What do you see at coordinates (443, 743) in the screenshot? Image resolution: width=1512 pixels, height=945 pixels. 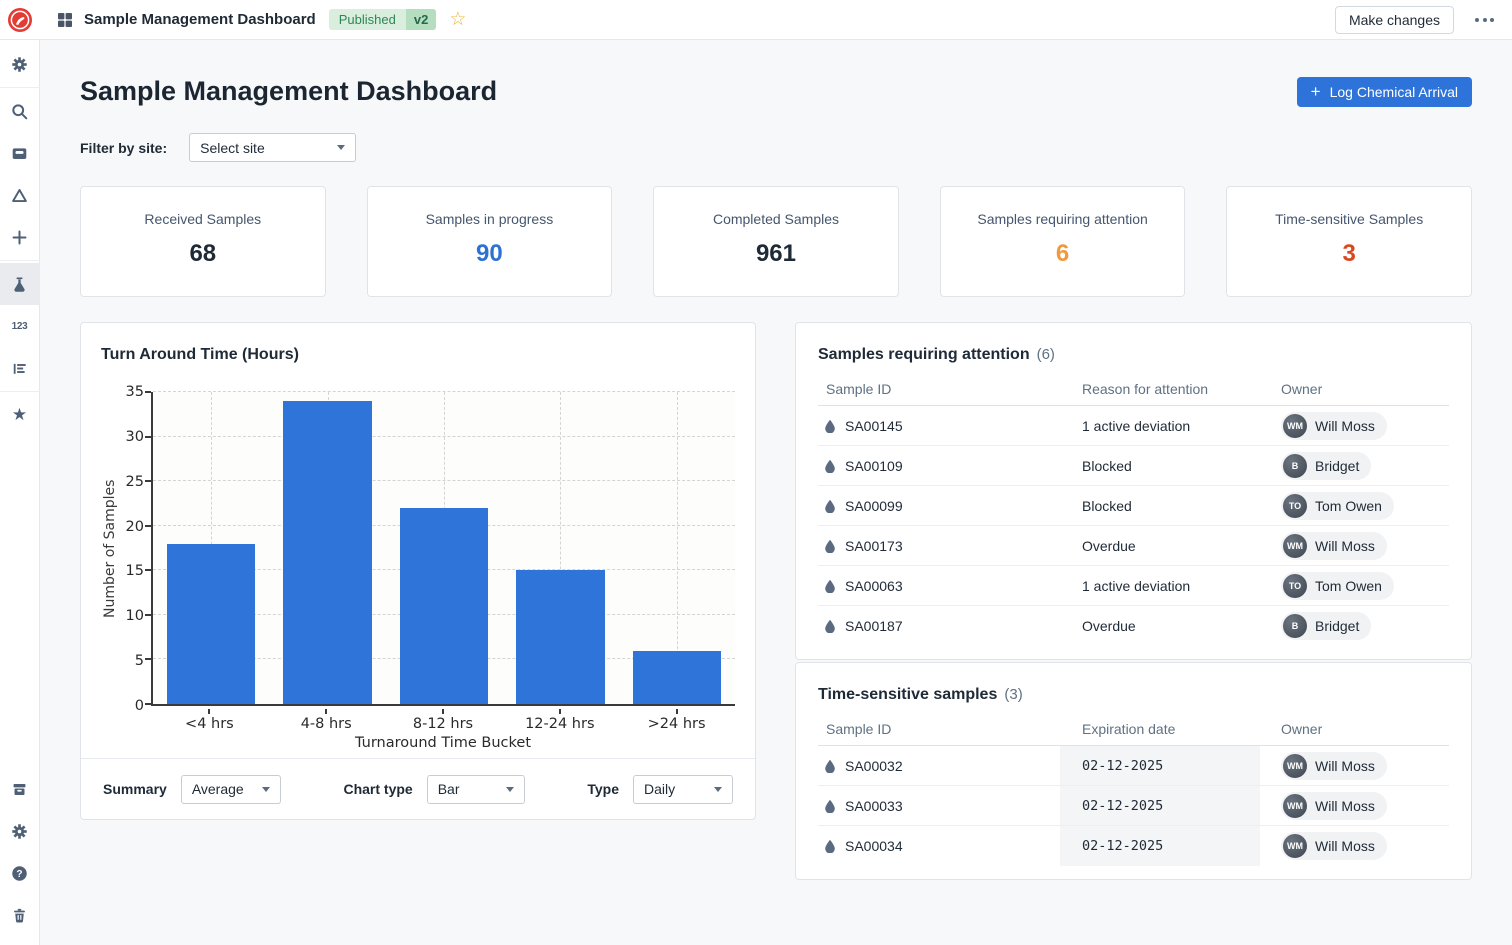 I see `chart-x-axis-title: Turnaround Time Bucket` at bounding box center [443, 743].